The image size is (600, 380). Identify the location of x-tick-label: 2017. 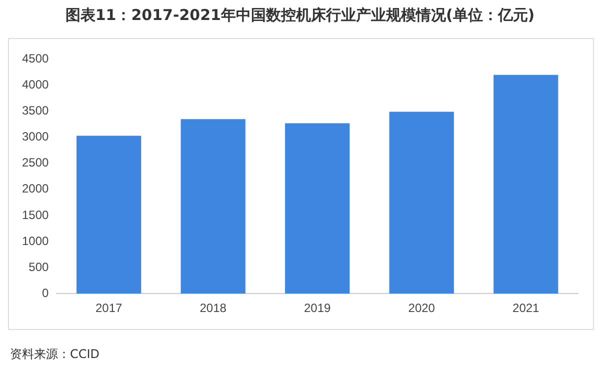
(108, 308).